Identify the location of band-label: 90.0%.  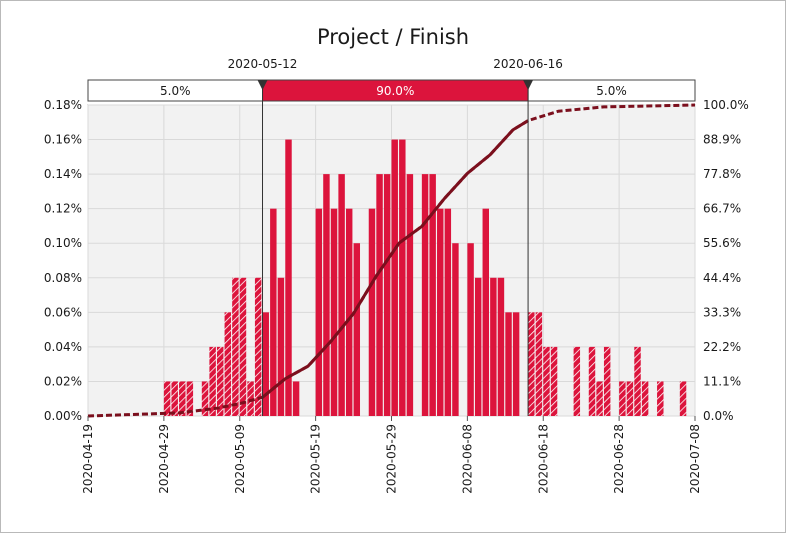
(395, 91).